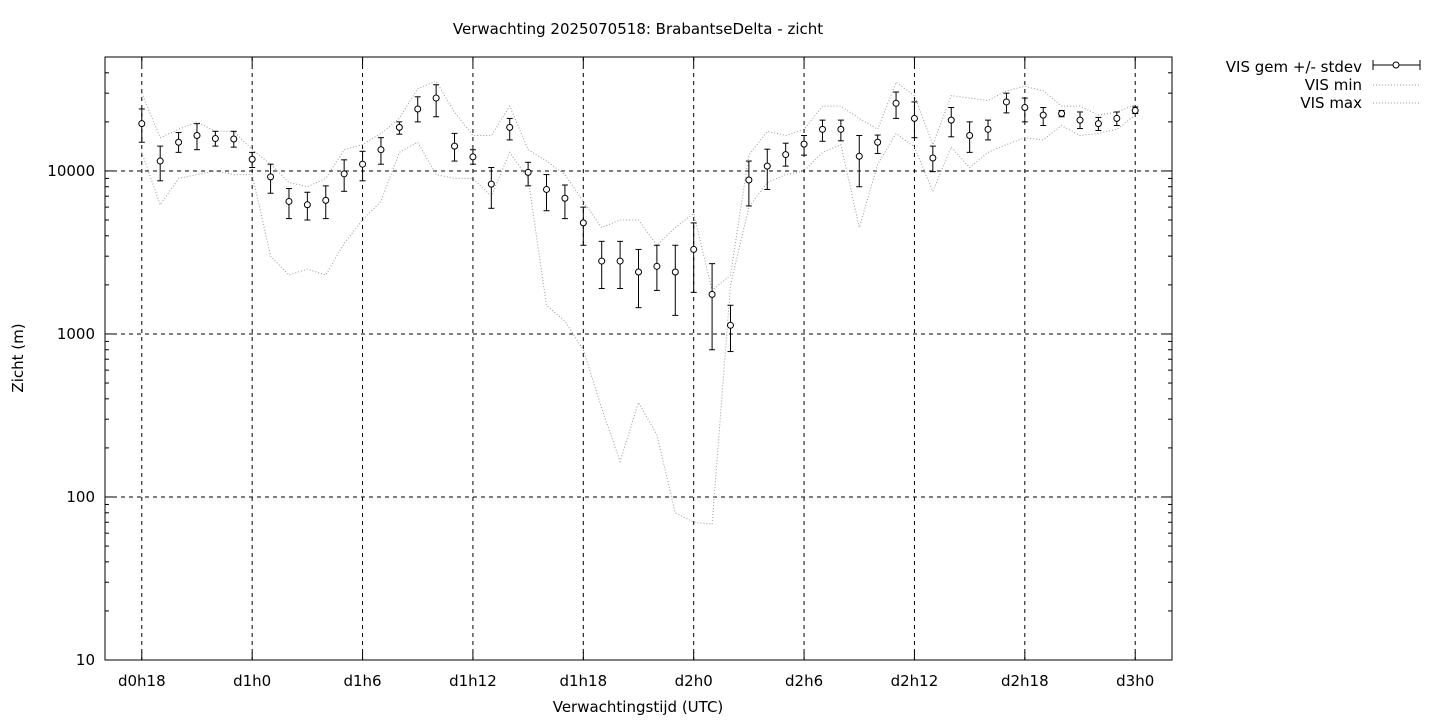  What do you see at coordinates (142, 681) in the screenshot?
I see `x-tick-label: d0h18` at bounding box center [142, 681].